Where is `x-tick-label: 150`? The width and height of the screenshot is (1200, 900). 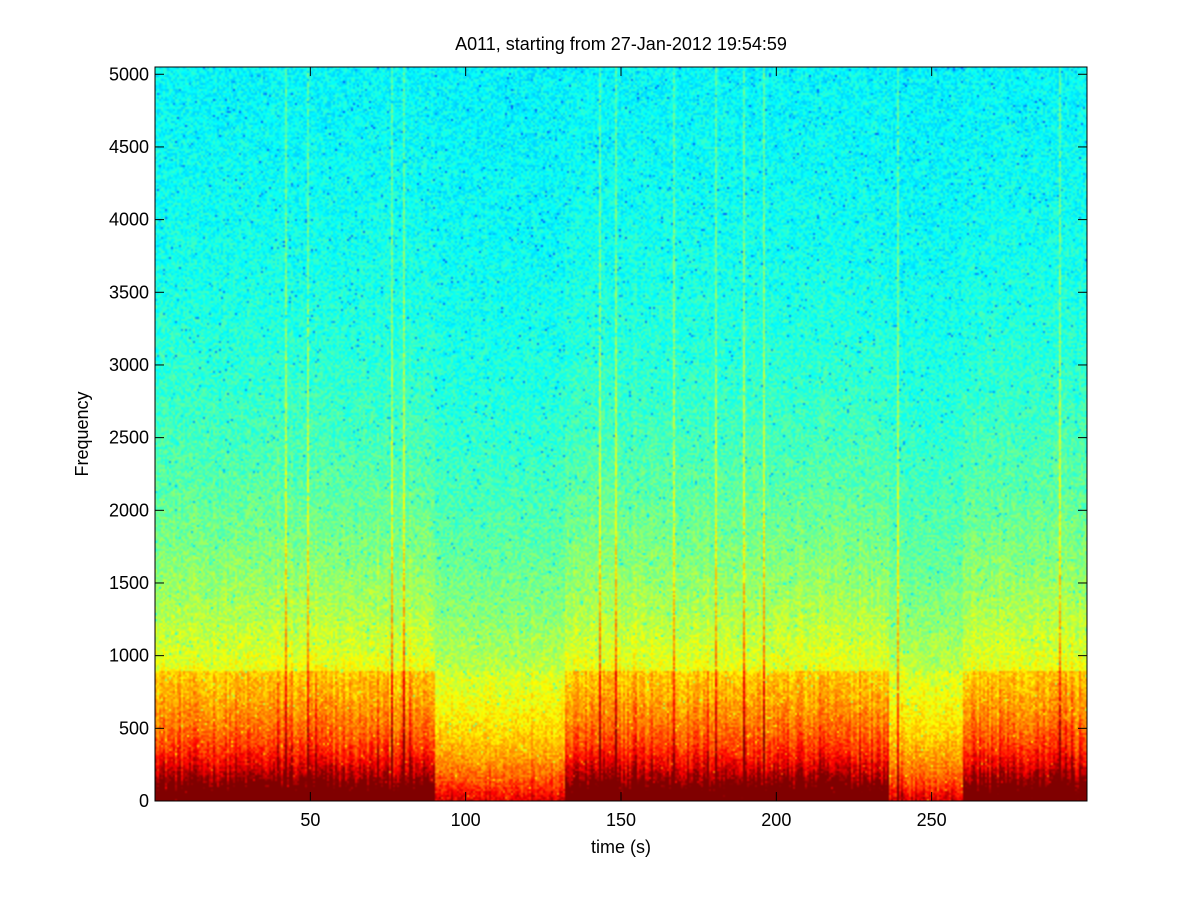 x-tick-label: 150 is located at coordinates (621, 820).